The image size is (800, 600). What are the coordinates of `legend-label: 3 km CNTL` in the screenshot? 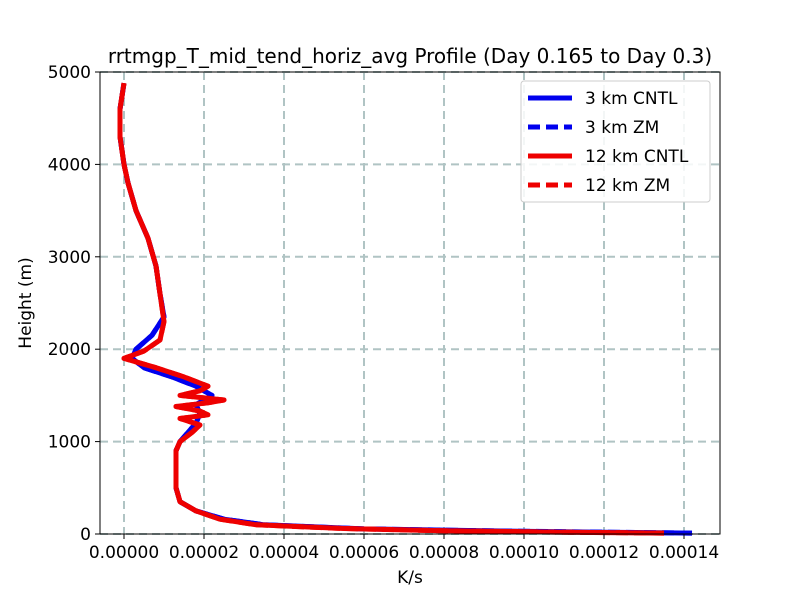 It's located at (631, 99).